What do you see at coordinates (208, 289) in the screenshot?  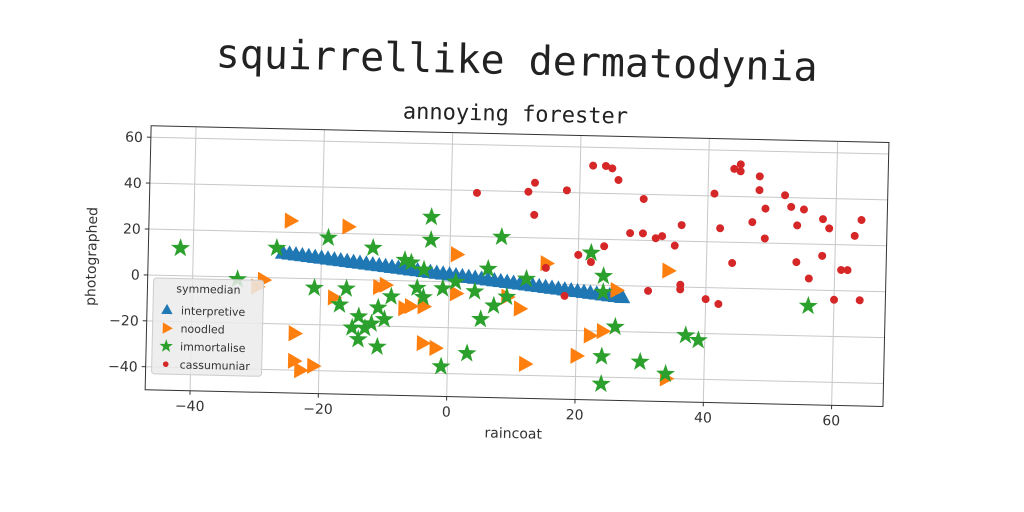 I see `legend-title: symmedian` at bounding box center [208, 289].